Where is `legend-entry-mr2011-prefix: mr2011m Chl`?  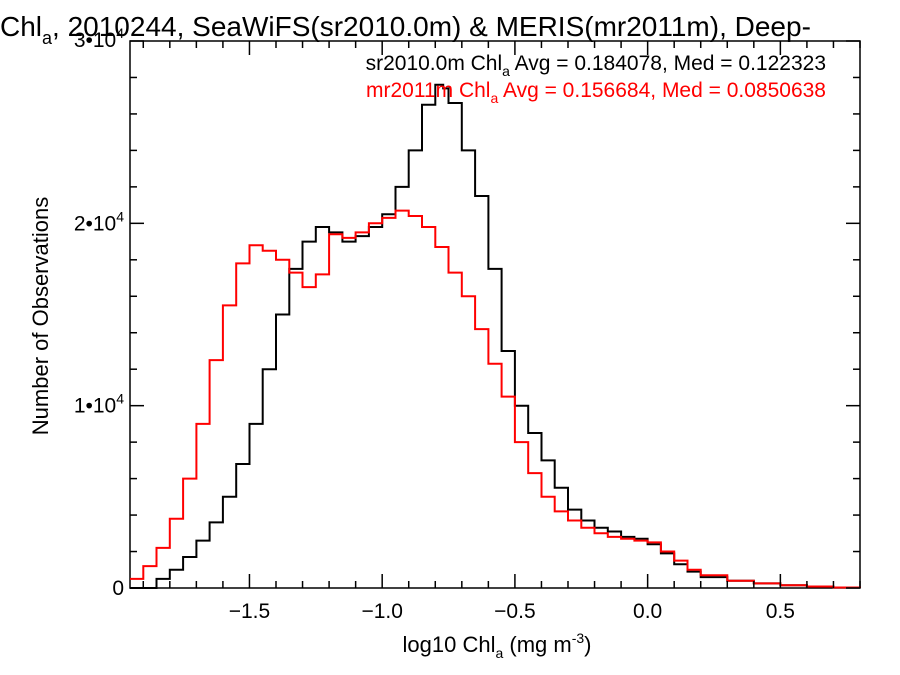 legend-entry-mr2011-prefix: mr2011m Chl is located at coordinates (428, 90).